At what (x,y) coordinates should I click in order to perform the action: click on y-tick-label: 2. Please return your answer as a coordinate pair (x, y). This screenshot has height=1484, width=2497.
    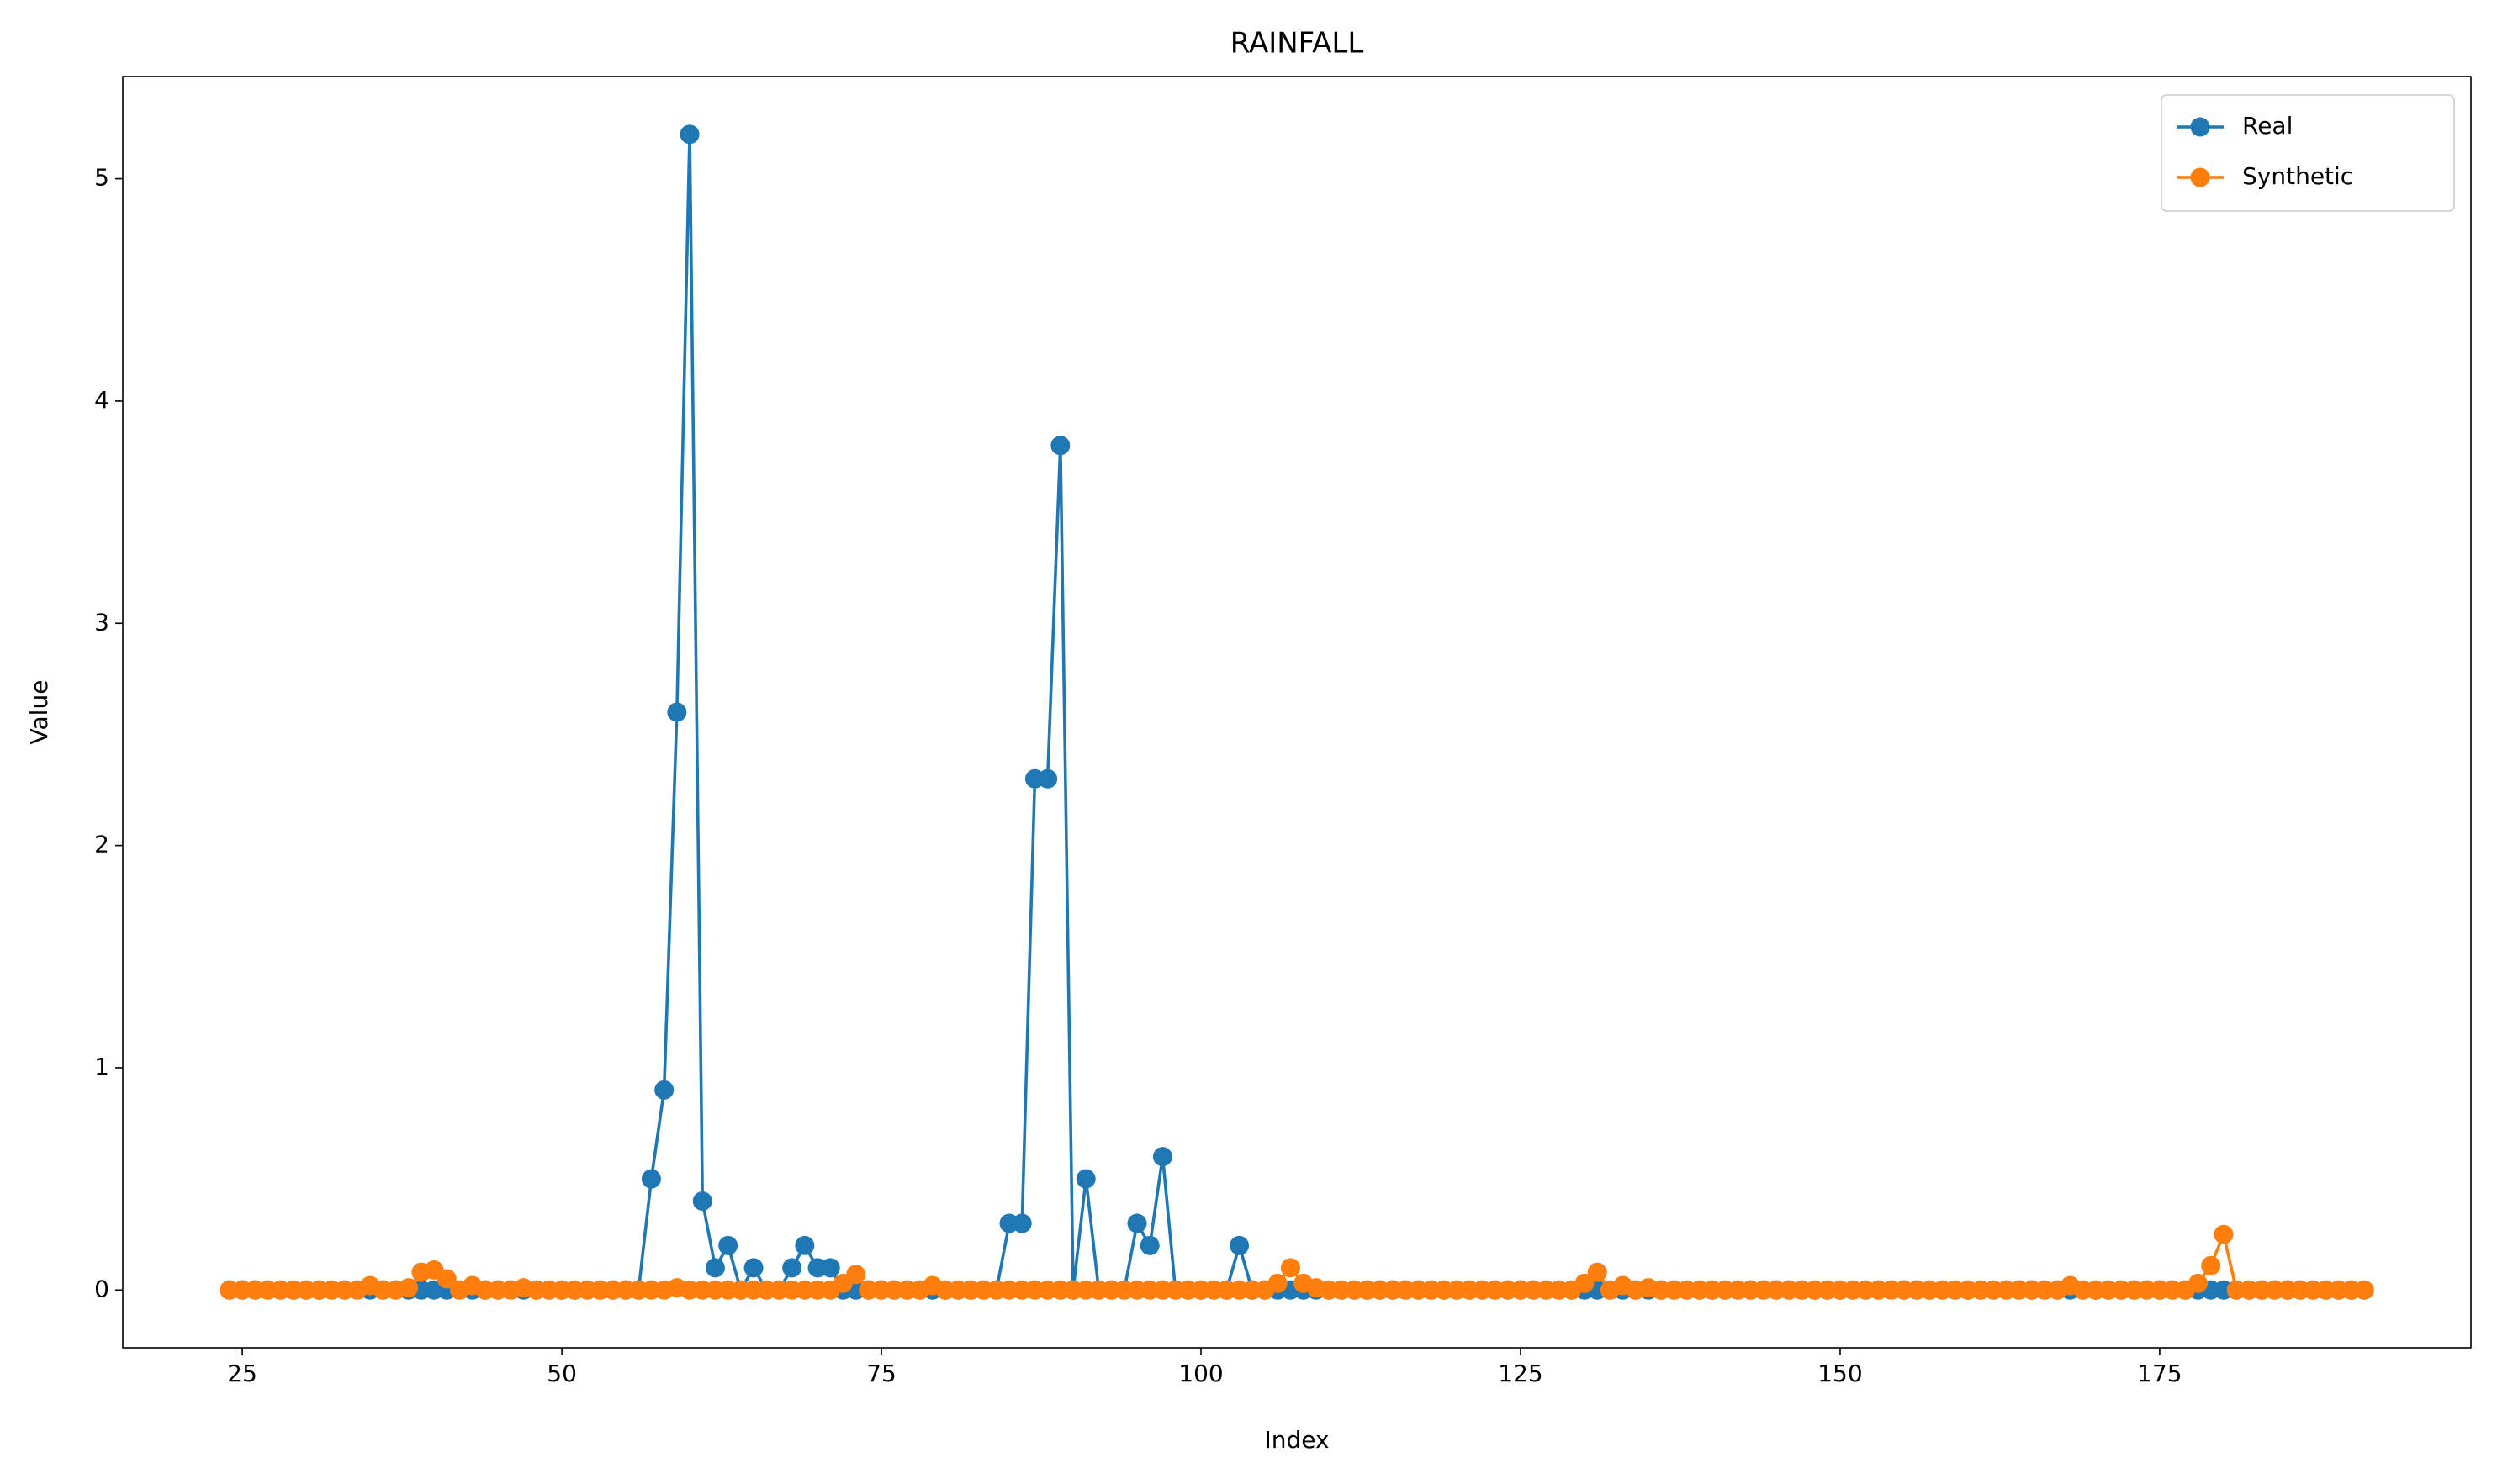
    Looking at the image, I should click on (102, 844).